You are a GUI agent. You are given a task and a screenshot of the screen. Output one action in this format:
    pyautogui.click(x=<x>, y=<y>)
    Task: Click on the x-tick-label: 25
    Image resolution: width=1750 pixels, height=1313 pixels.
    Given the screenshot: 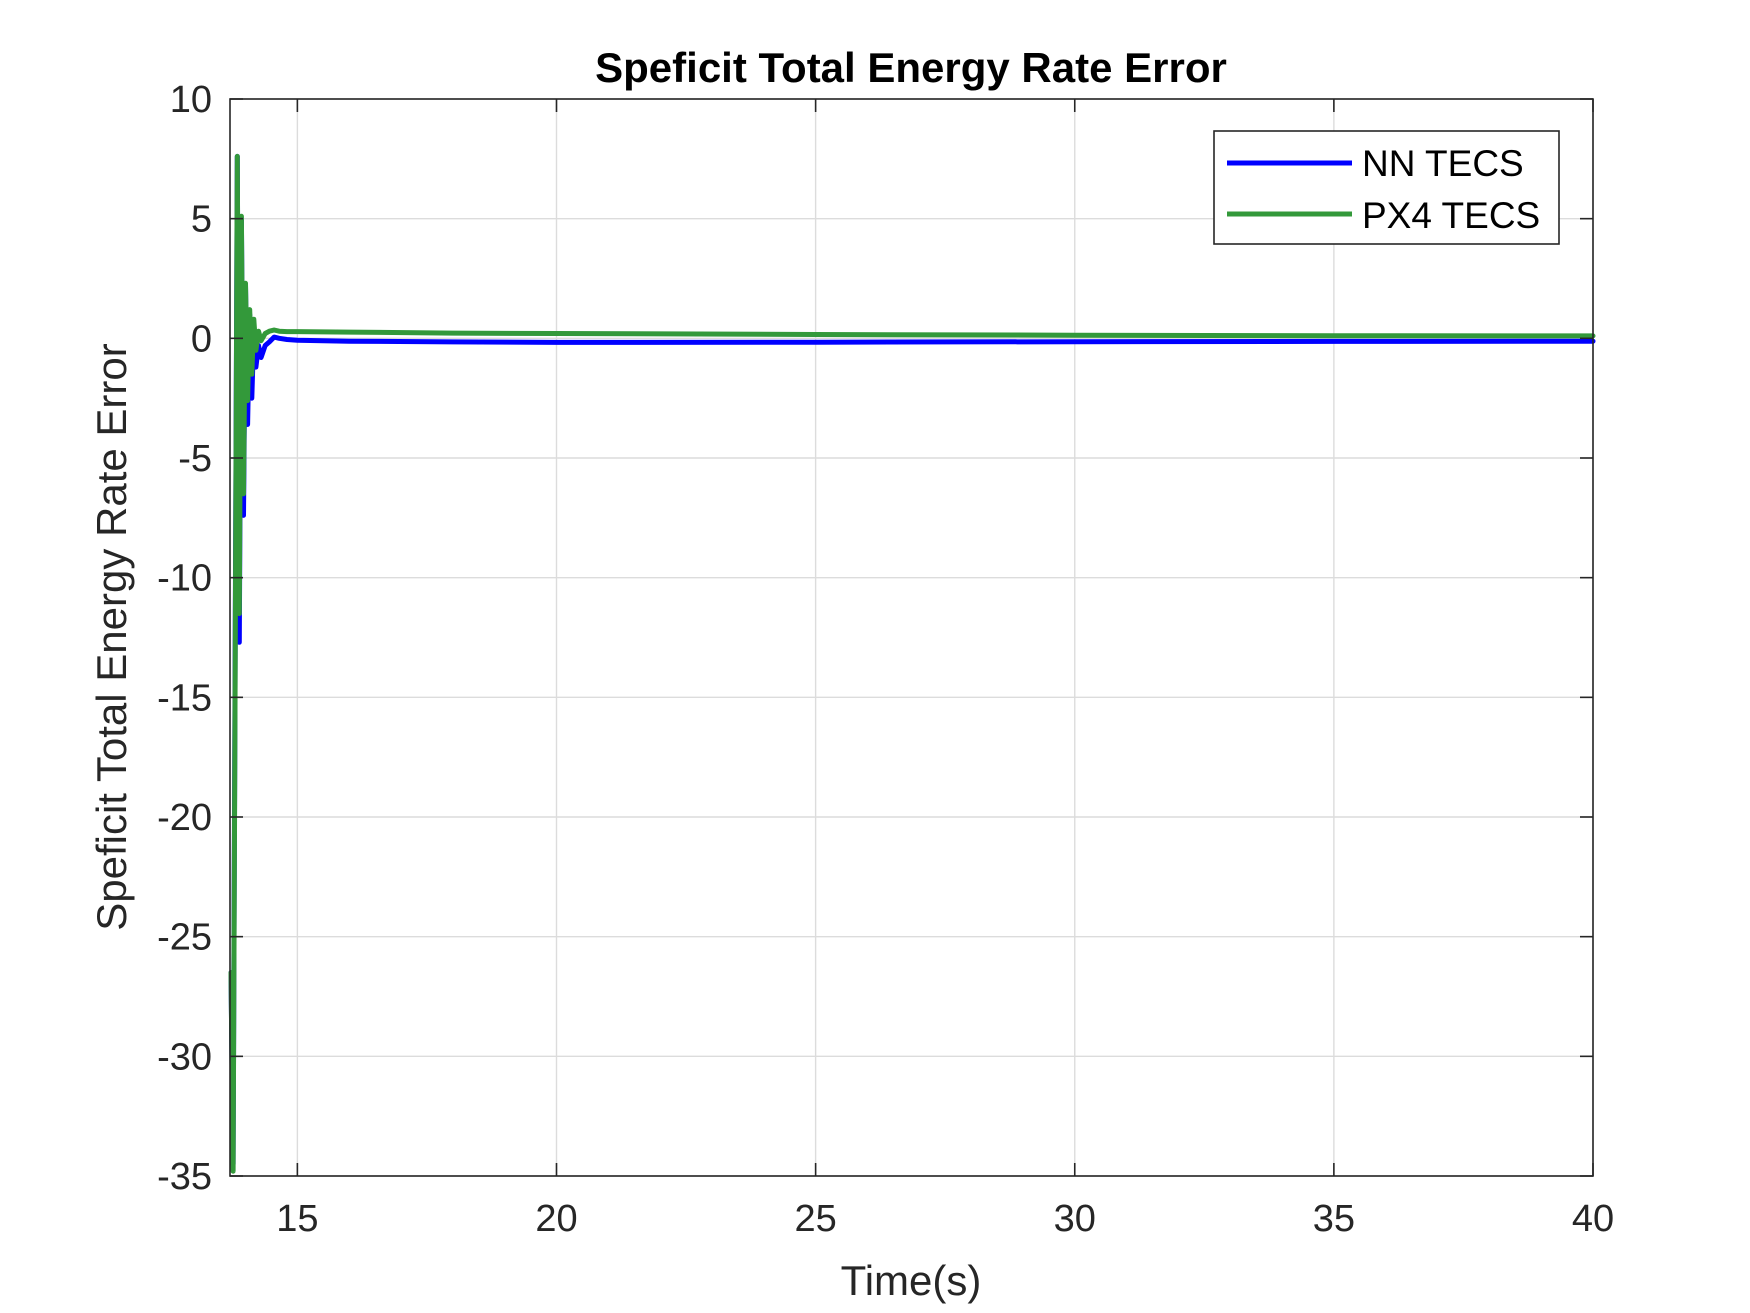 What is the action you would take?
    pyautogui.click(x=815, y=1219)
    